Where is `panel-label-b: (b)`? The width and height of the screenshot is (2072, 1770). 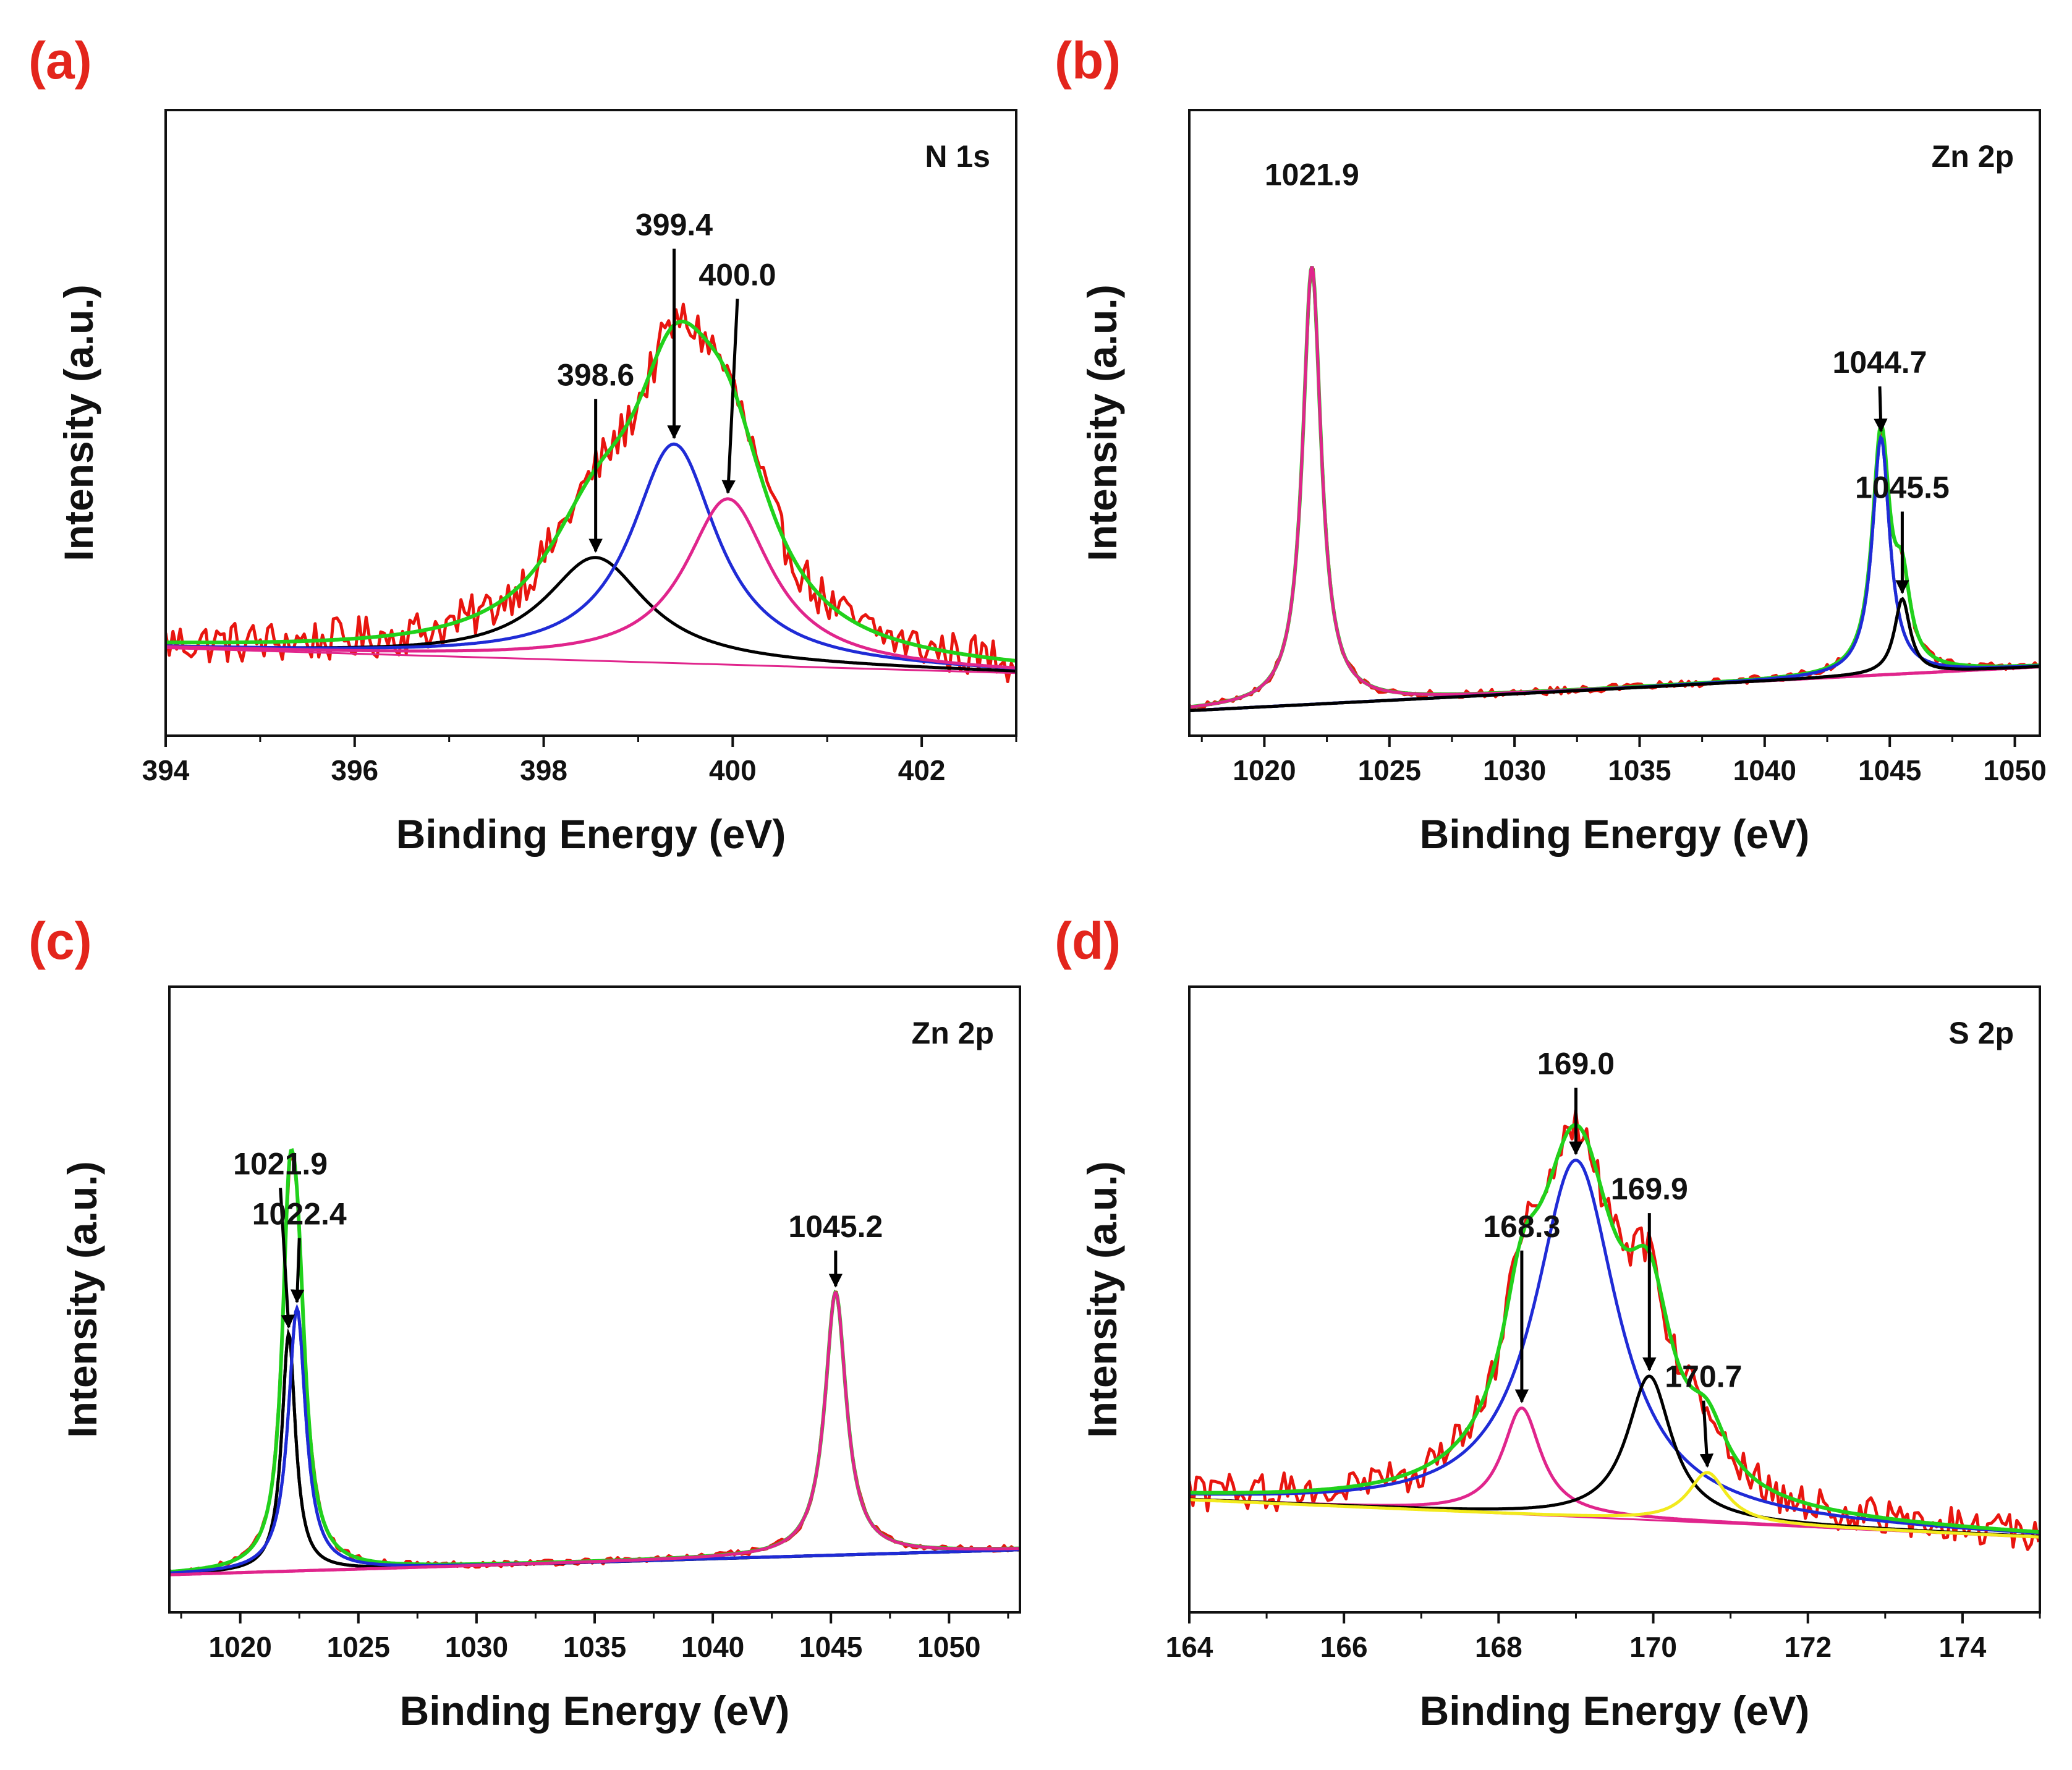
panel-label-b: (b) is located at coordinates (1088, 61).